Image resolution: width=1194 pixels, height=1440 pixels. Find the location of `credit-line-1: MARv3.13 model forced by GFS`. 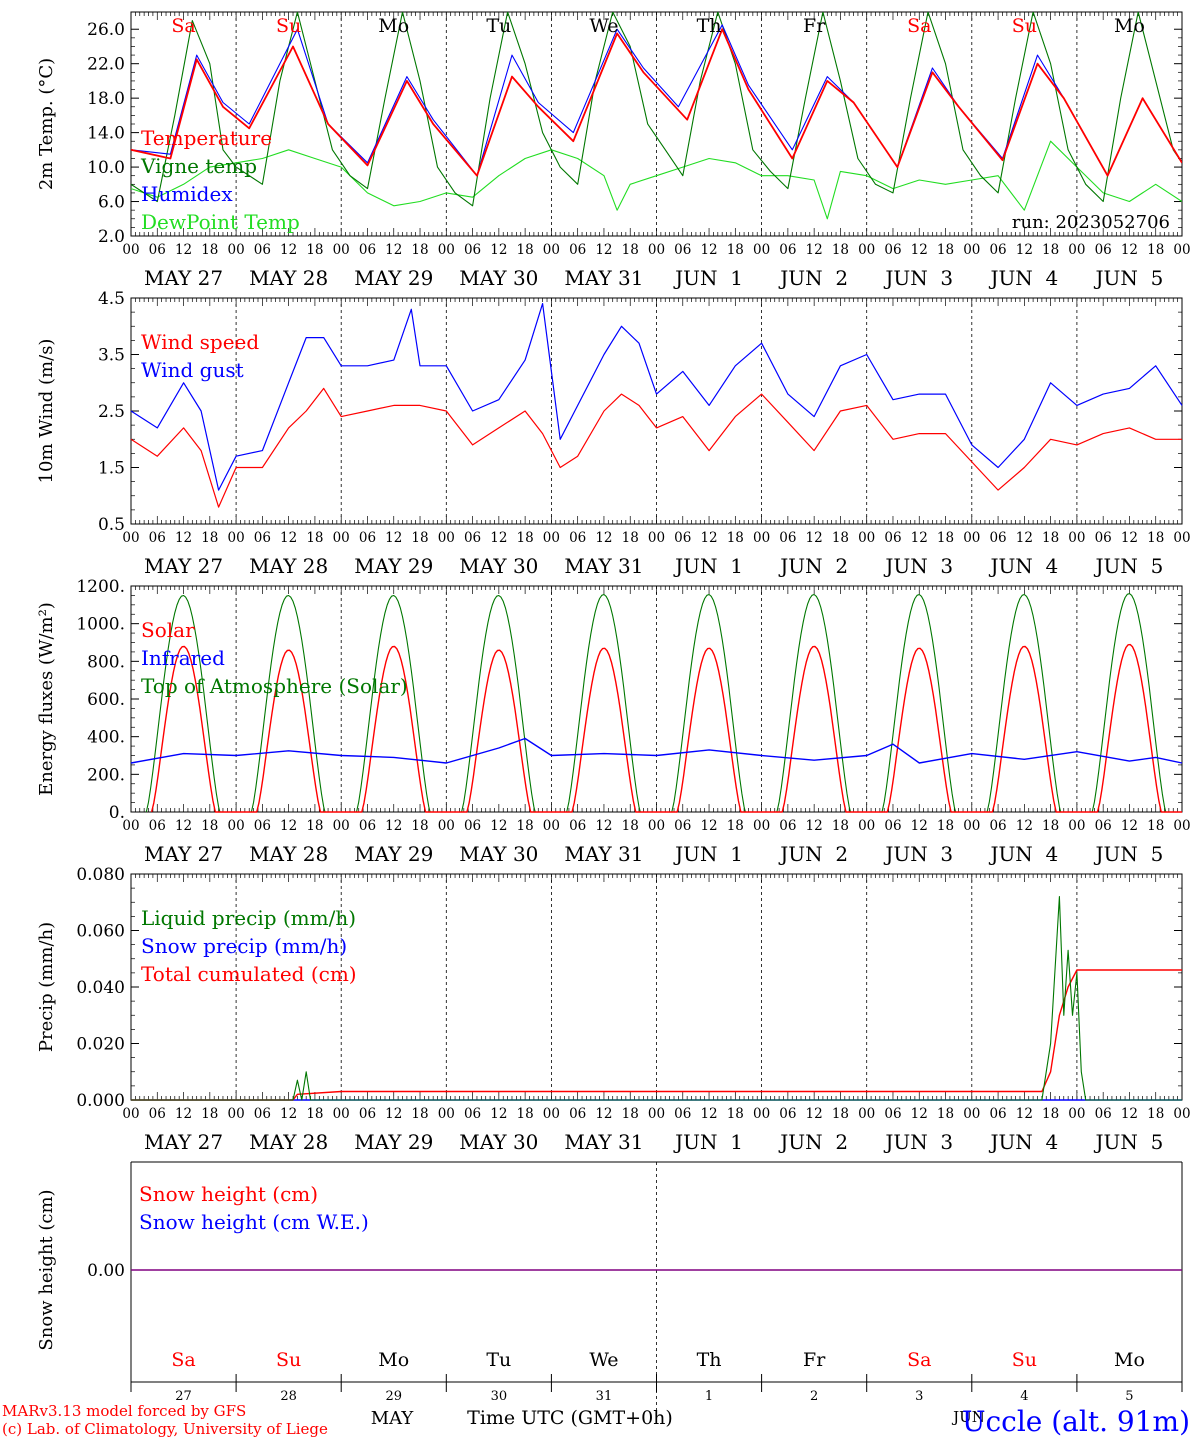

credit-line-1: MARv3.13 model forced by GFS is located at coordinates (124, 1411).